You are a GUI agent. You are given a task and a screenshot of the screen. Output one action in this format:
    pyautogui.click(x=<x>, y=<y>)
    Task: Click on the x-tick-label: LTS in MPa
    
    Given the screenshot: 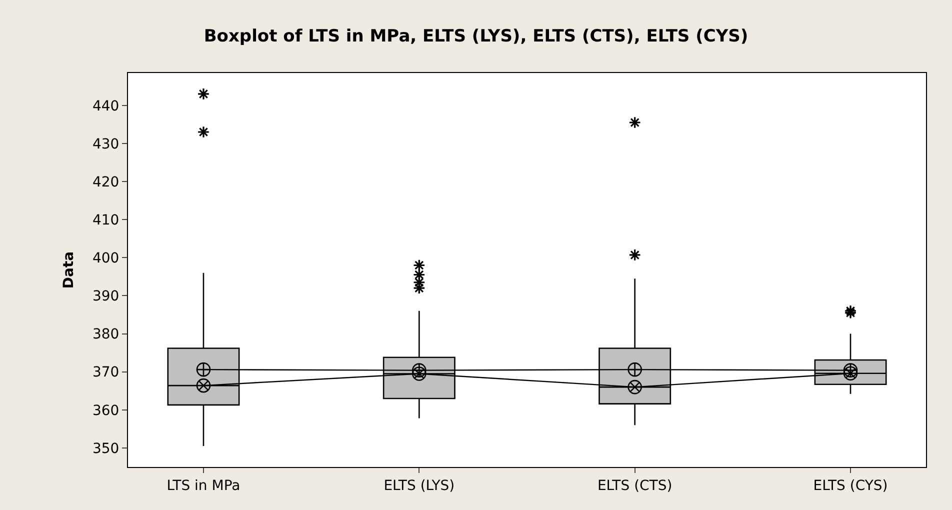 What is the action you would take?
    pyautogui.click(x=203, y=486)
    